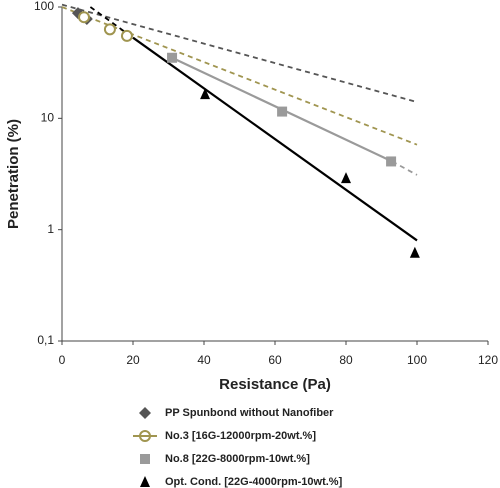 The width and height of the screenshot is (500, 488). I want to click on x-axis-title: Resistance (Pa), so click(275, 384).